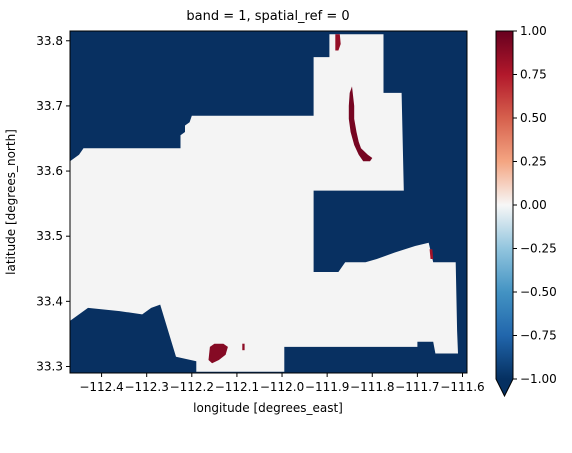 The width and height of the screenshot is (572, 453). What do you see at coordinates (101, 387) in the screenshot?
I see `x-tick-label: −112.4` at bounding box center [101, 387].